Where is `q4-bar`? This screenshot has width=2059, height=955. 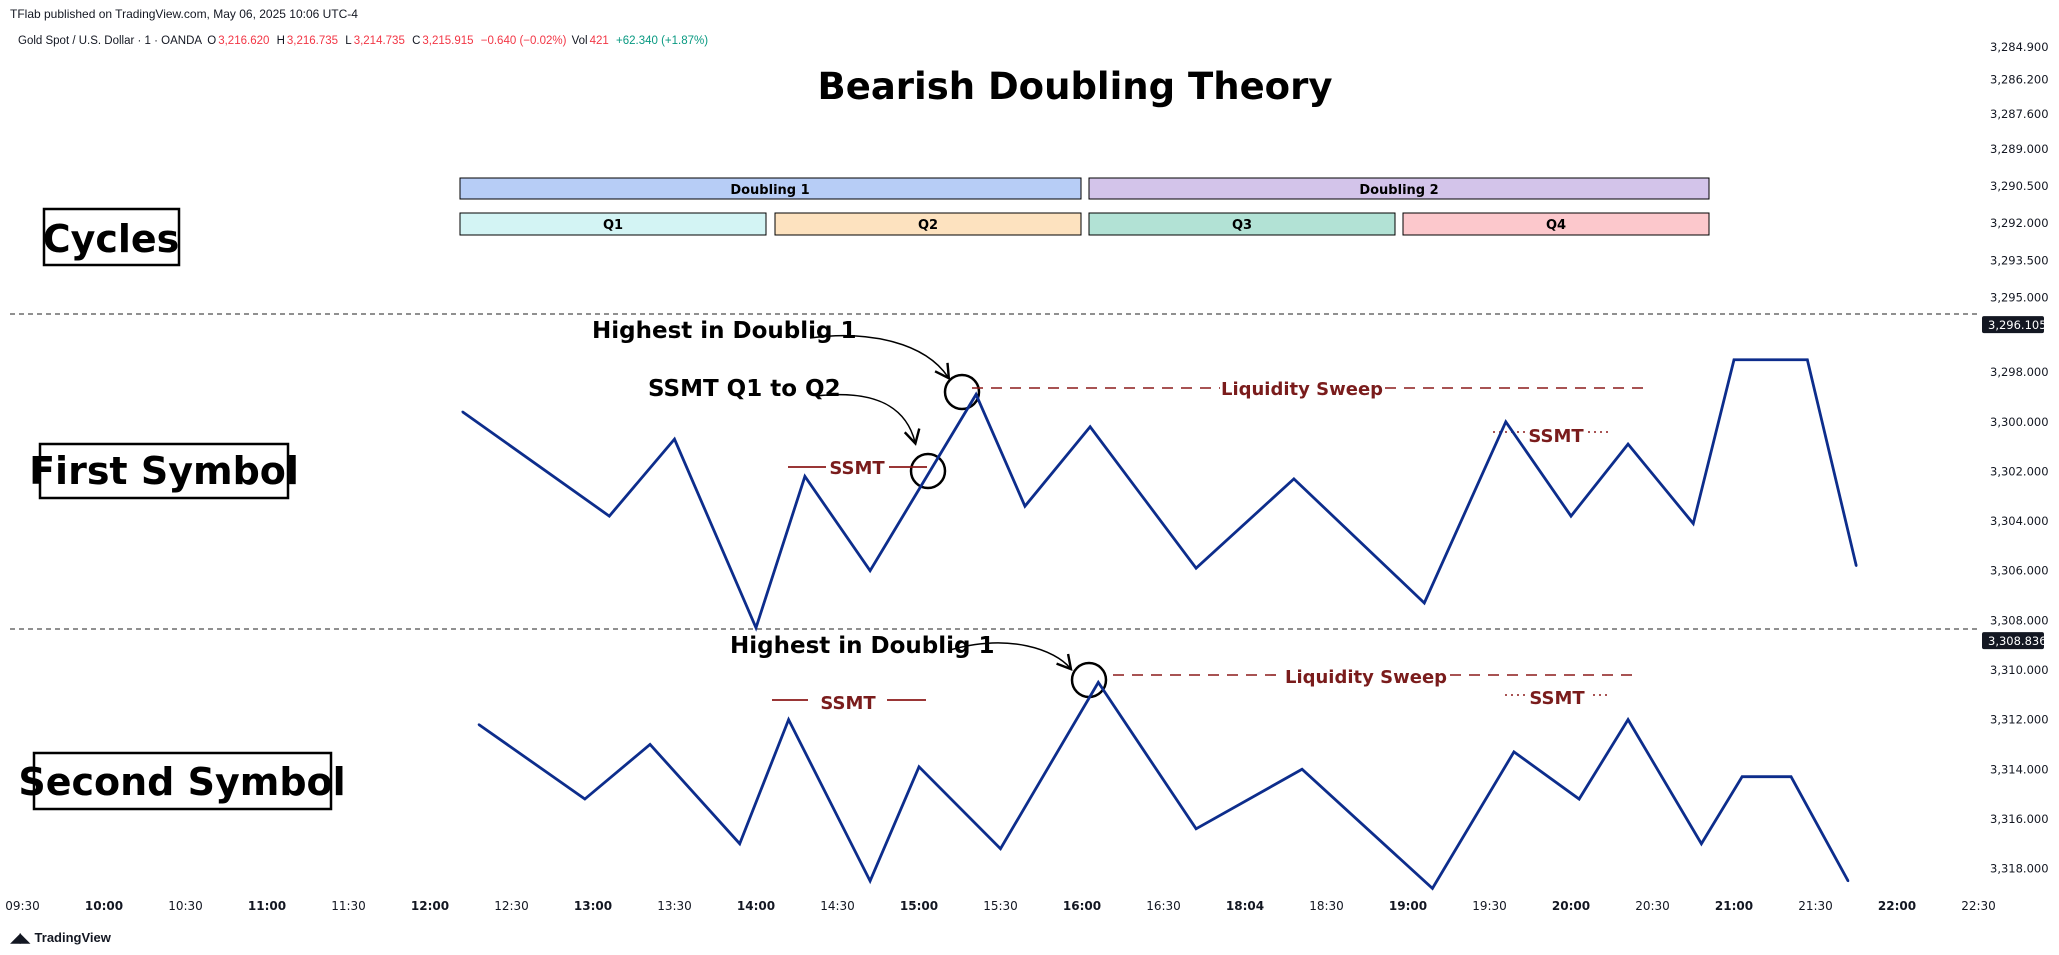
q4-bar is located at coordinates (1556, 224).